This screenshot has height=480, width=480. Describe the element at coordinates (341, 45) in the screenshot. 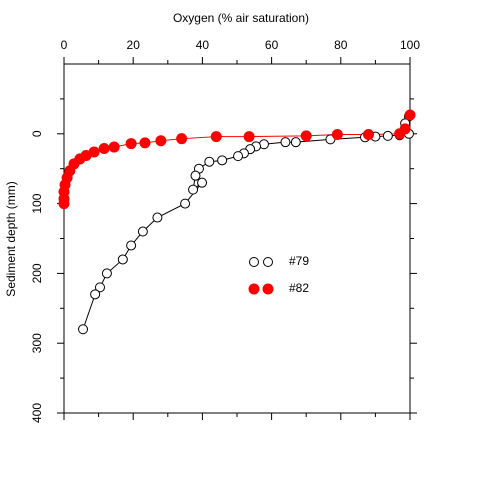

I see `x-tick-label: 80` at that location.